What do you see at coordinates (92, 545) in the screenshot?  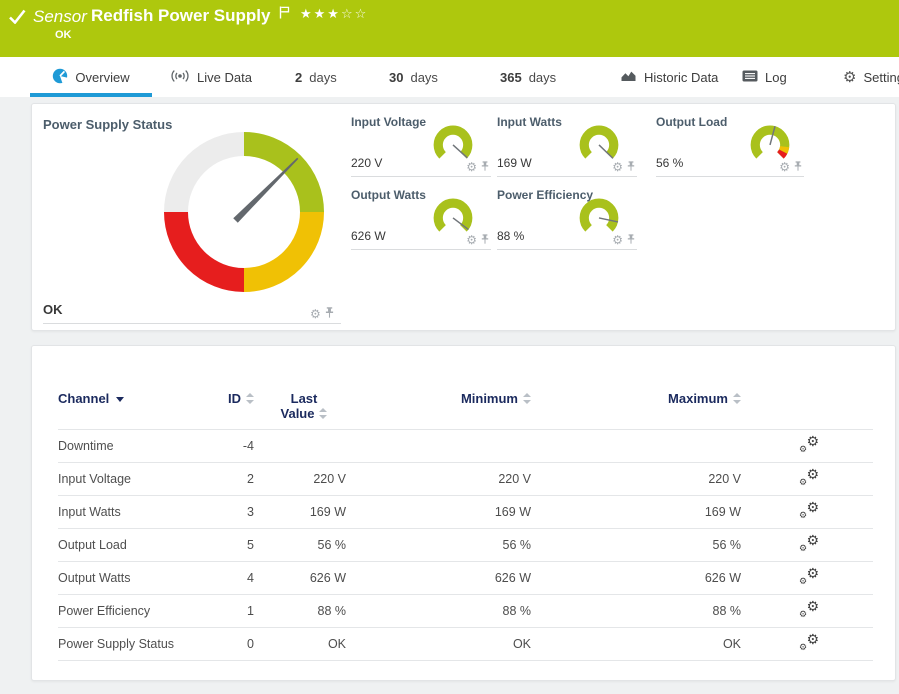 I see `channel-name-cell: Output Load` at bounding box center [92, 545].